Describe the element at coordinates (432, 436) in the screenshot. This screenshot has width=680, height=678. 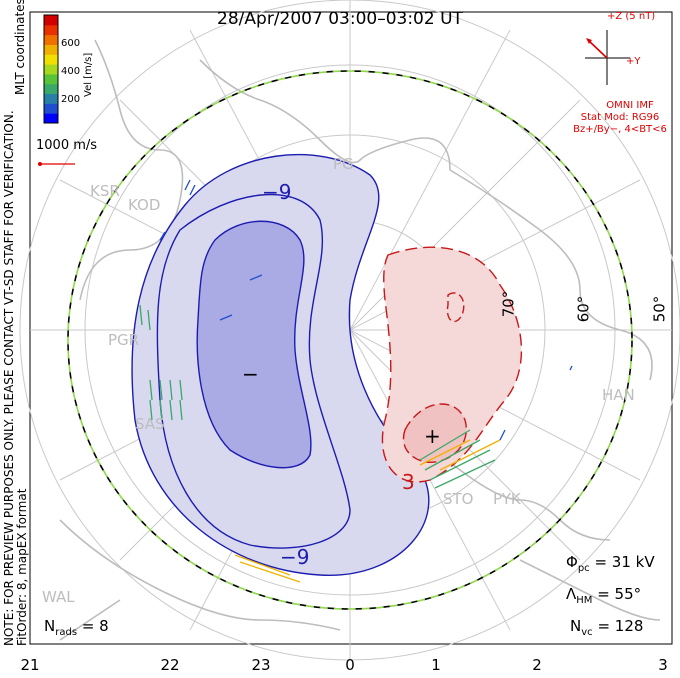
I see `max-potential-marker: +` at that location.